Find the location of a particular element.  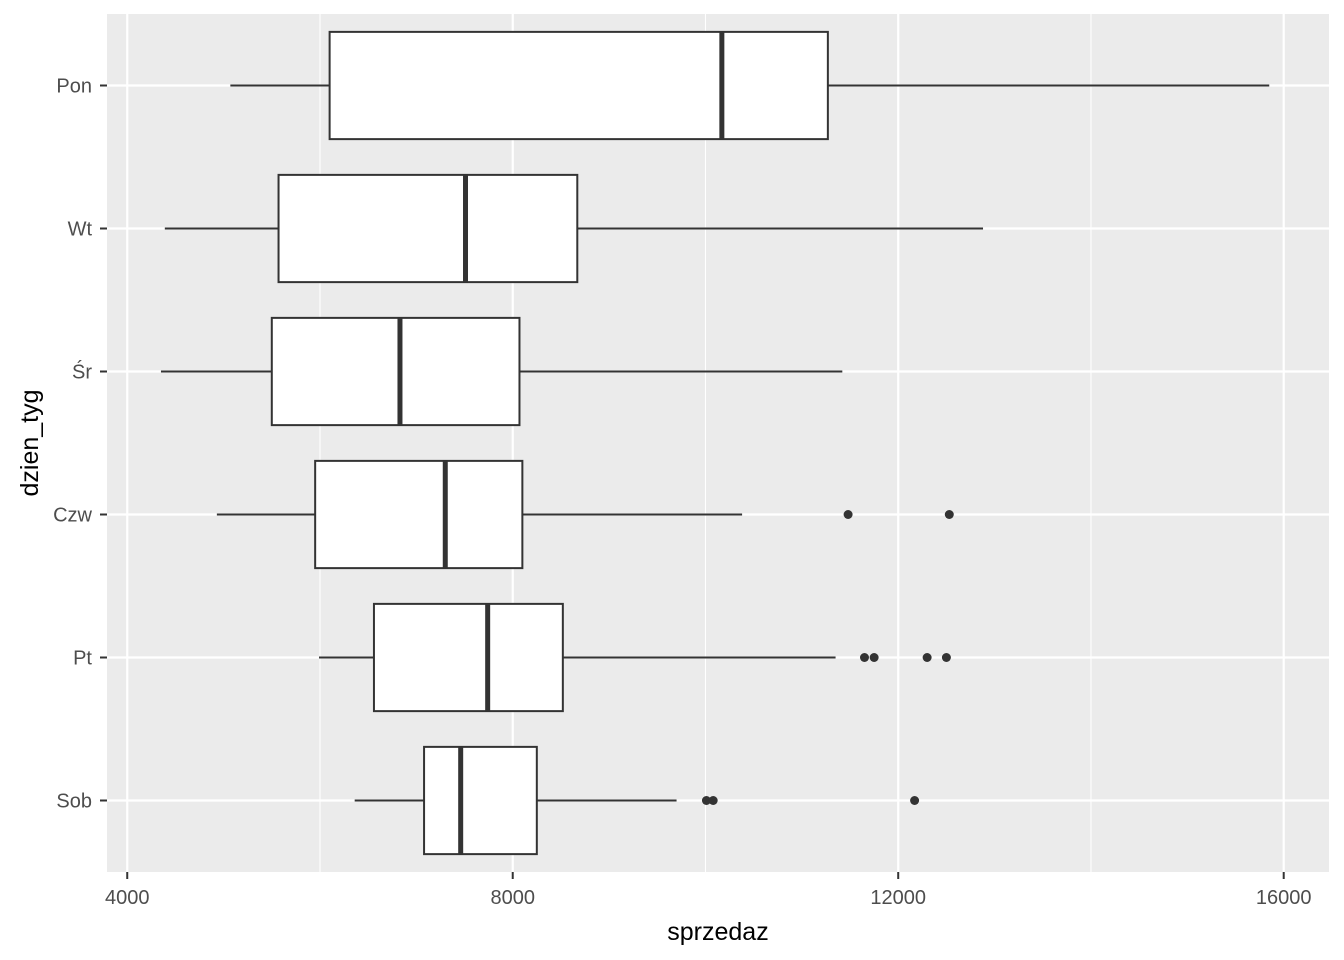

y-tick-label: Sob is located at coordinates (74, 802).